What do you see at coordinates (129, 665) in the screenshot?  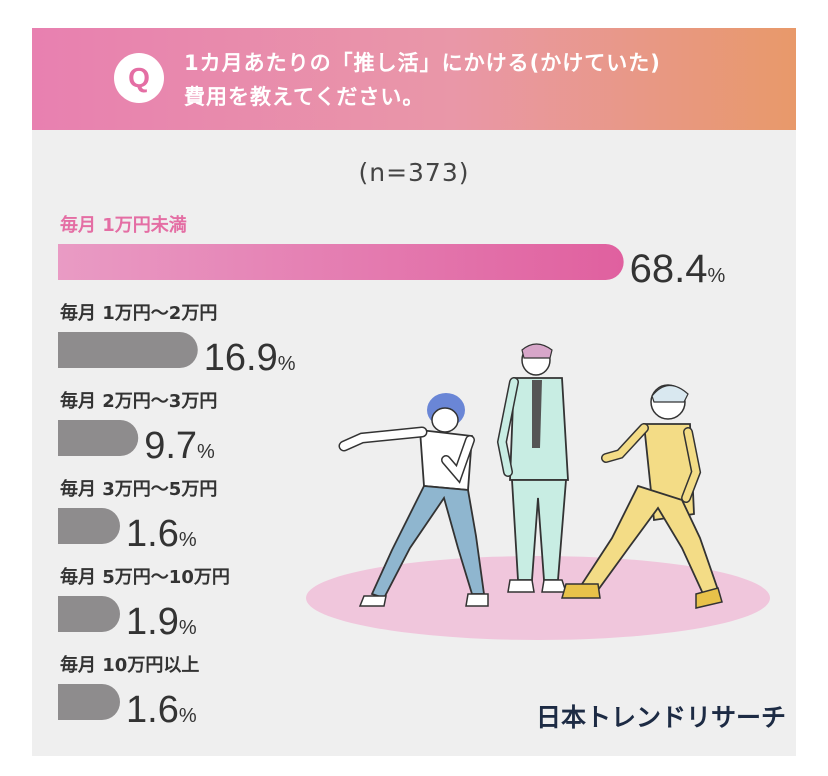 I see `category-label: 毎月 10万円以上` at bounding box center [129, 665].